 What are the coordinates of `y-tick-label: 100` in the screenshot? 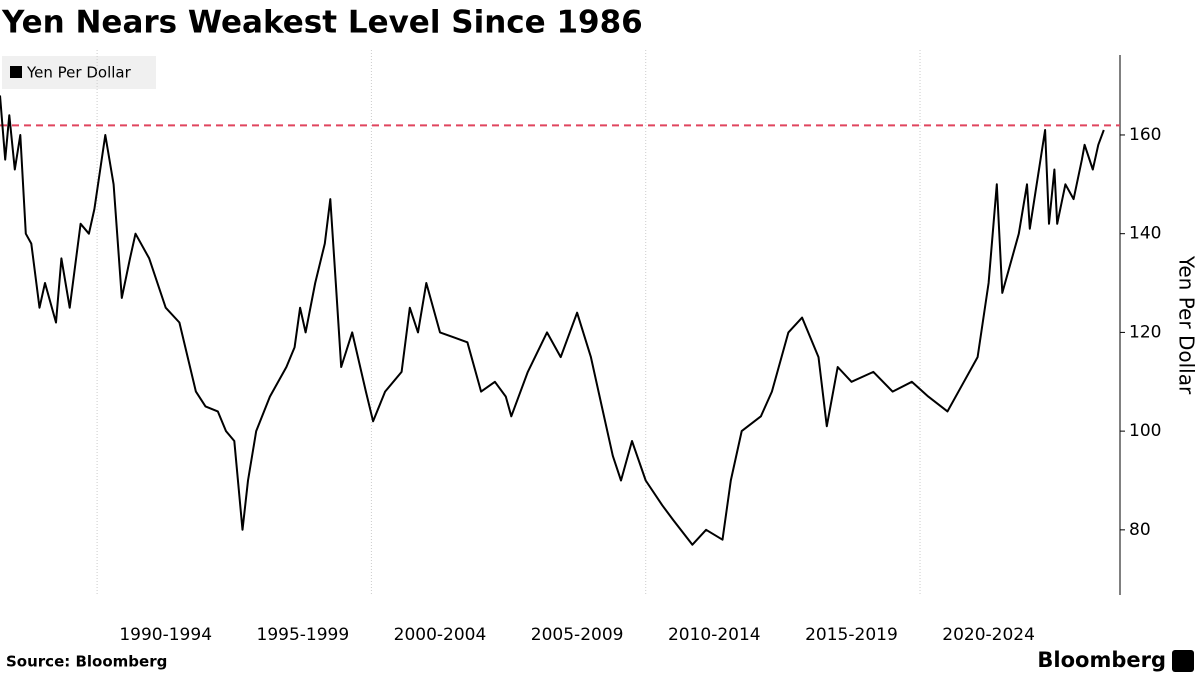 It's located at (1145, 431).